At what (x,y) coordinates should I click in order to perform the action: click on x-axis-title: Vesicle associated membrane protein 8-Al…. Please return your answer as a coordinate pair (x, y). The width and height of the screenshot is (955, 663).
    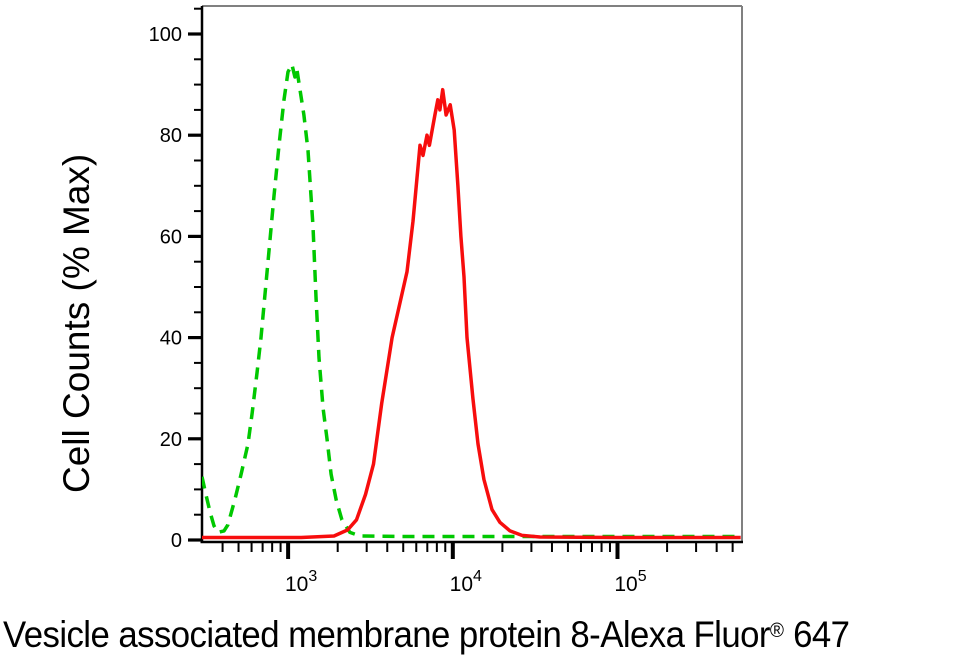
    Looking at the image, I should click on (426, 635).